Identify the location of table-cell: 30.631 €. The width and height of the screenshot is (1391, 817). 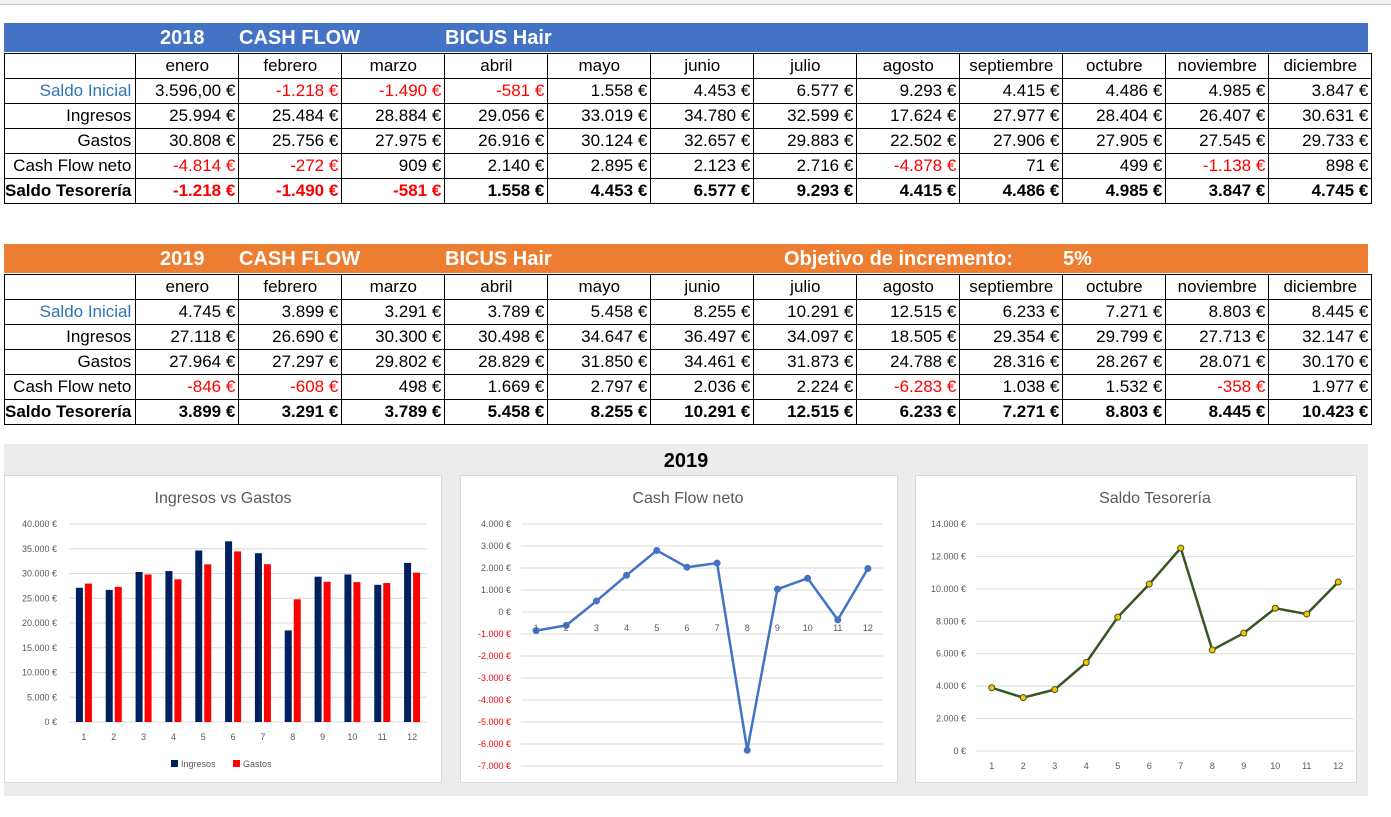
(1320, 116).